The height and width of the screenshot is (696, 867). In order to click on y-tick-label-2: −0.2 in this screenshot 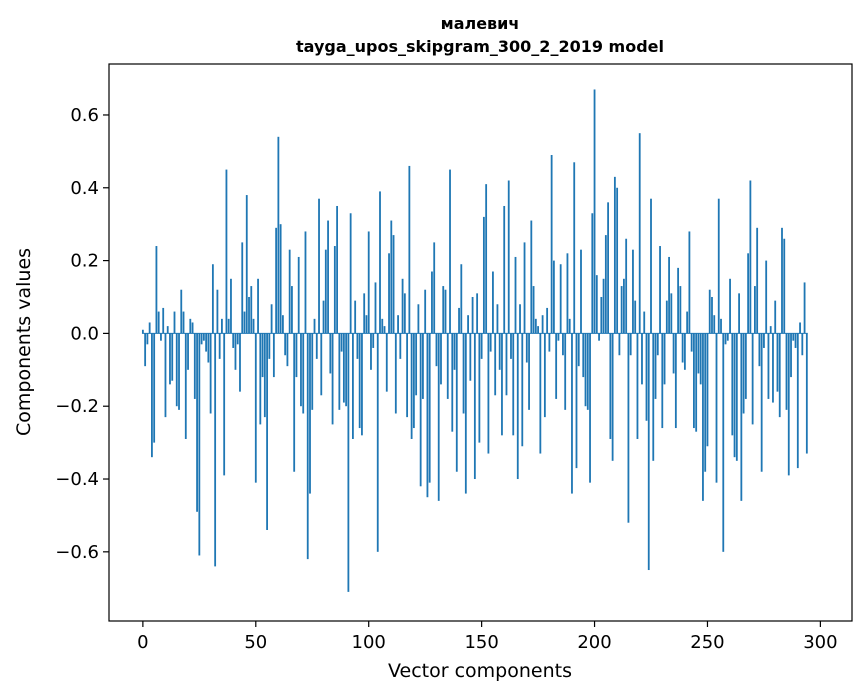, I will do `click(77, 406)`.